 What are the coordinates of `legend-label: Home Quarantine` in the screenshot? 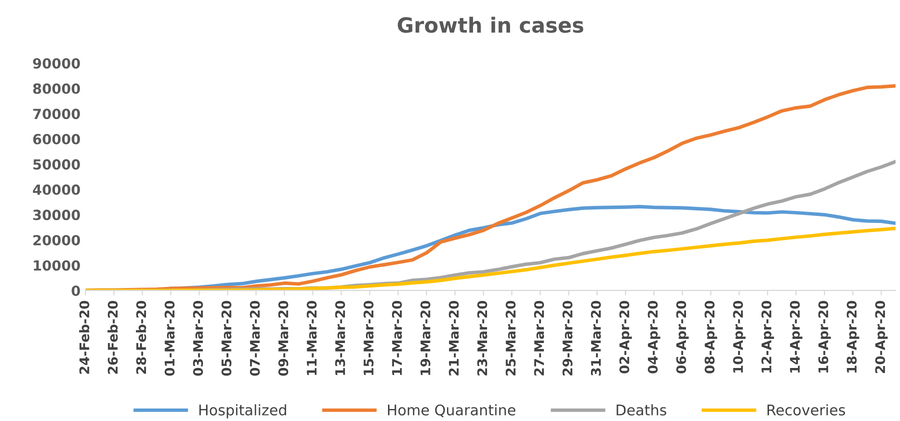 It's located at (452, 411).